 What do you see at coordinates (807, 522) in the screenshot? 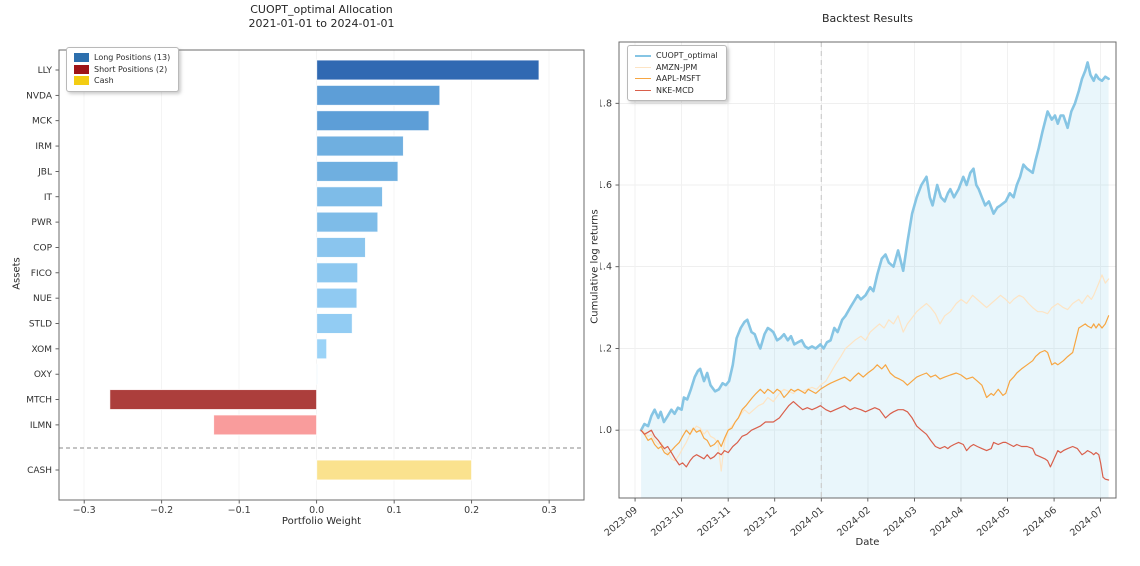
I see `xtick-label-2024-01: 2024-01` at bounding box center [807, 522].